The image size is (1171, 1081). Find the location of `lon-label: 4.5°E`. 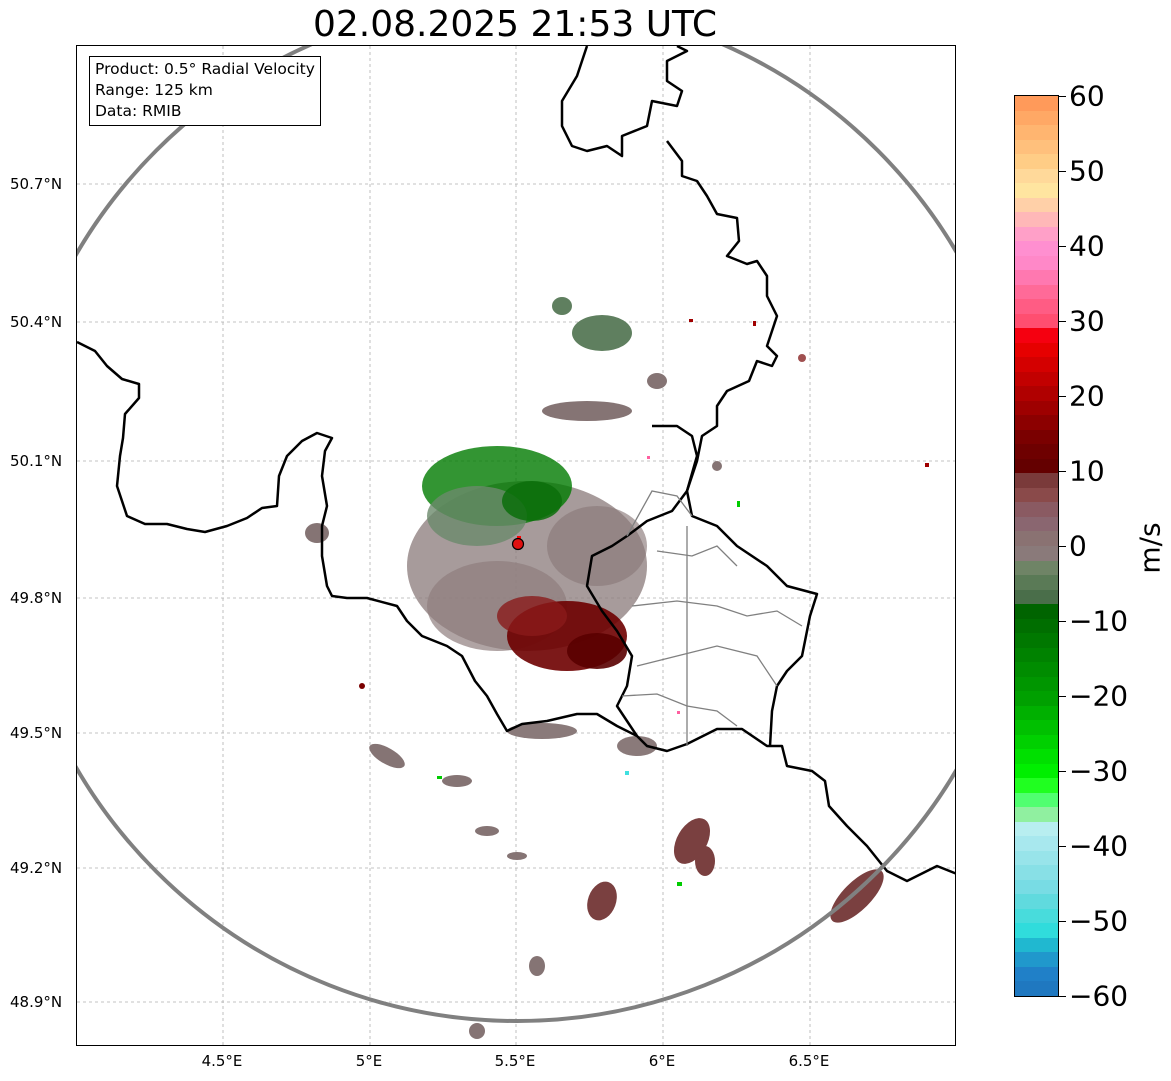

lon-label: 4.5°E is located at coordinates (222, 1061).